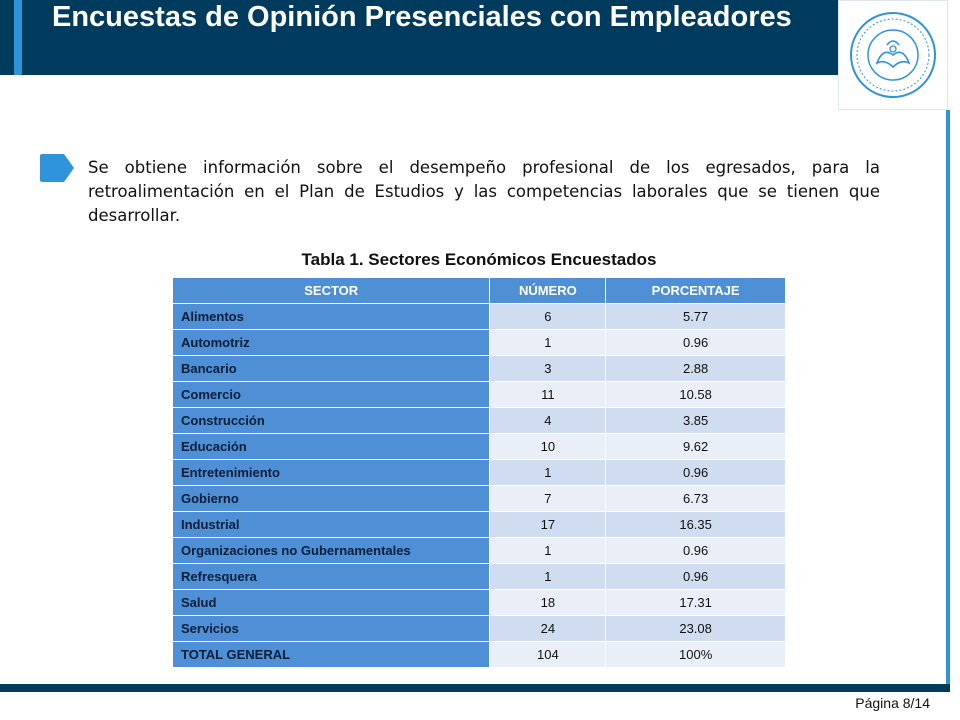 This screenshot has width=960, height=720. What do you see at coordinates (695, 420) in the screenshot?
I see `porcentaje-cell: 3.85` at bounding box center [695, 420].